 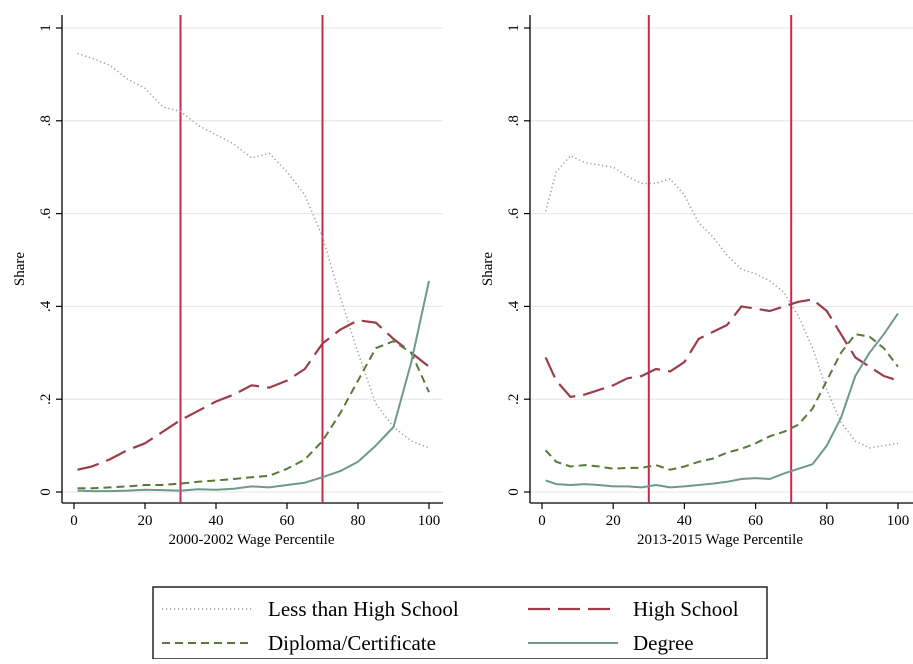 What do you see at coordinates (252, 540) in the screenshot?
I see `x-axis-title: 2000-2002 Wage Percentile` at bounding box center [252, 540].